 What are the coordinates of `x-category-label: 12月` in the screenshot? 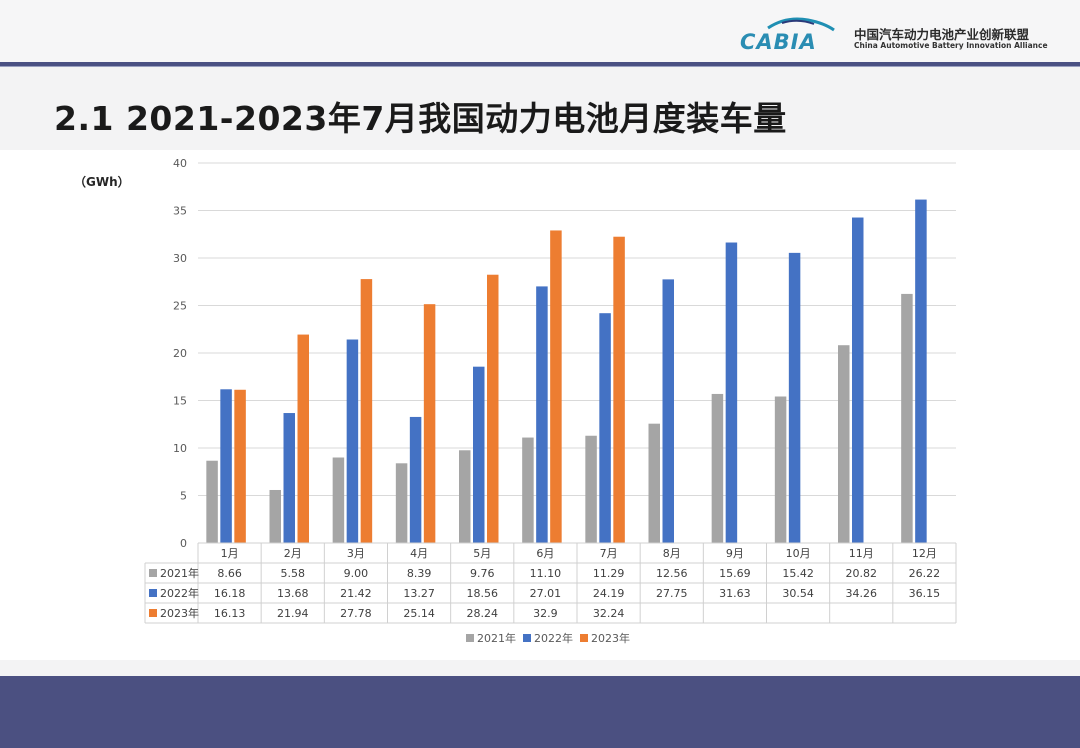 It's located at (924, 553).